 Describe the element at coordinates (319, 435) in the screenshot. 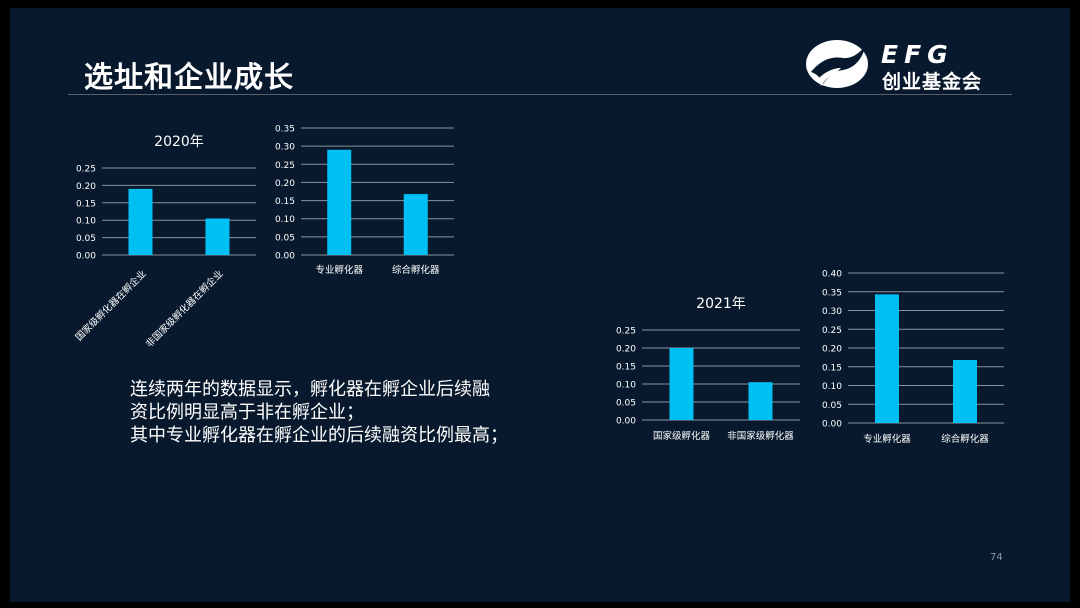

I see `body-line: 其中专业孵化器在孵企业的后续融资比例最高；` at that location.